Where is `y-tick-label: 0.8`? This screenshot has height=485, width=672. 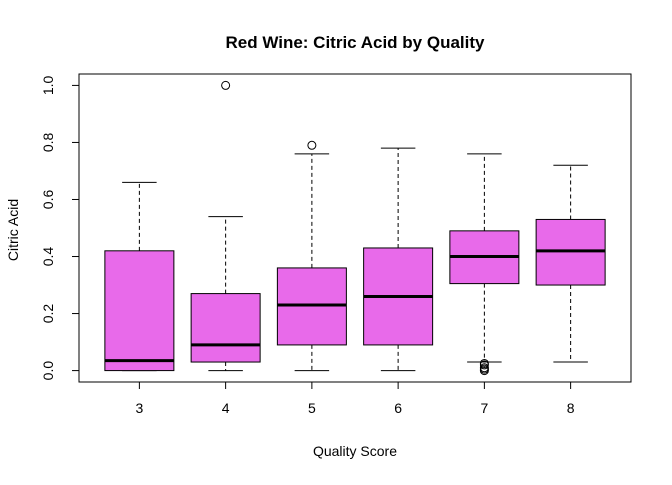
y-tick-label: 0.8 is located at coordinates (48, 143).